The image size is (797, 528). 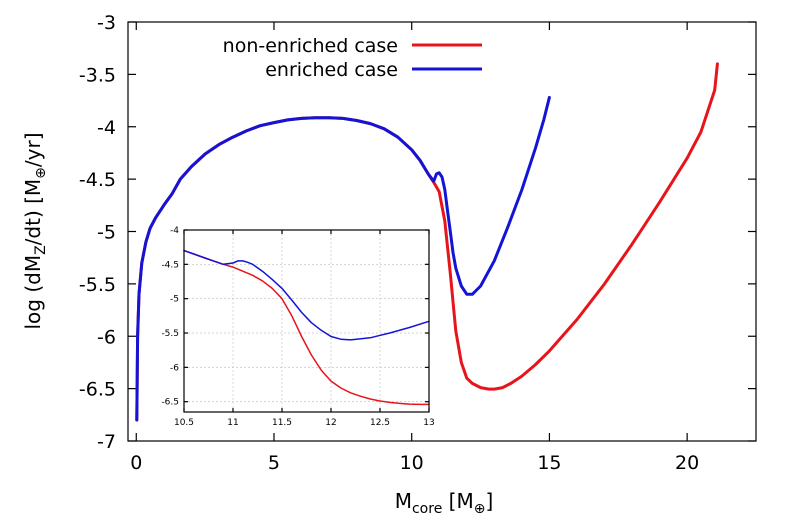 What do you see at coordinates (97, 390) in the screenshot?
I see `main-y-tick-label: -6.5` at bounding box center [97, 390].